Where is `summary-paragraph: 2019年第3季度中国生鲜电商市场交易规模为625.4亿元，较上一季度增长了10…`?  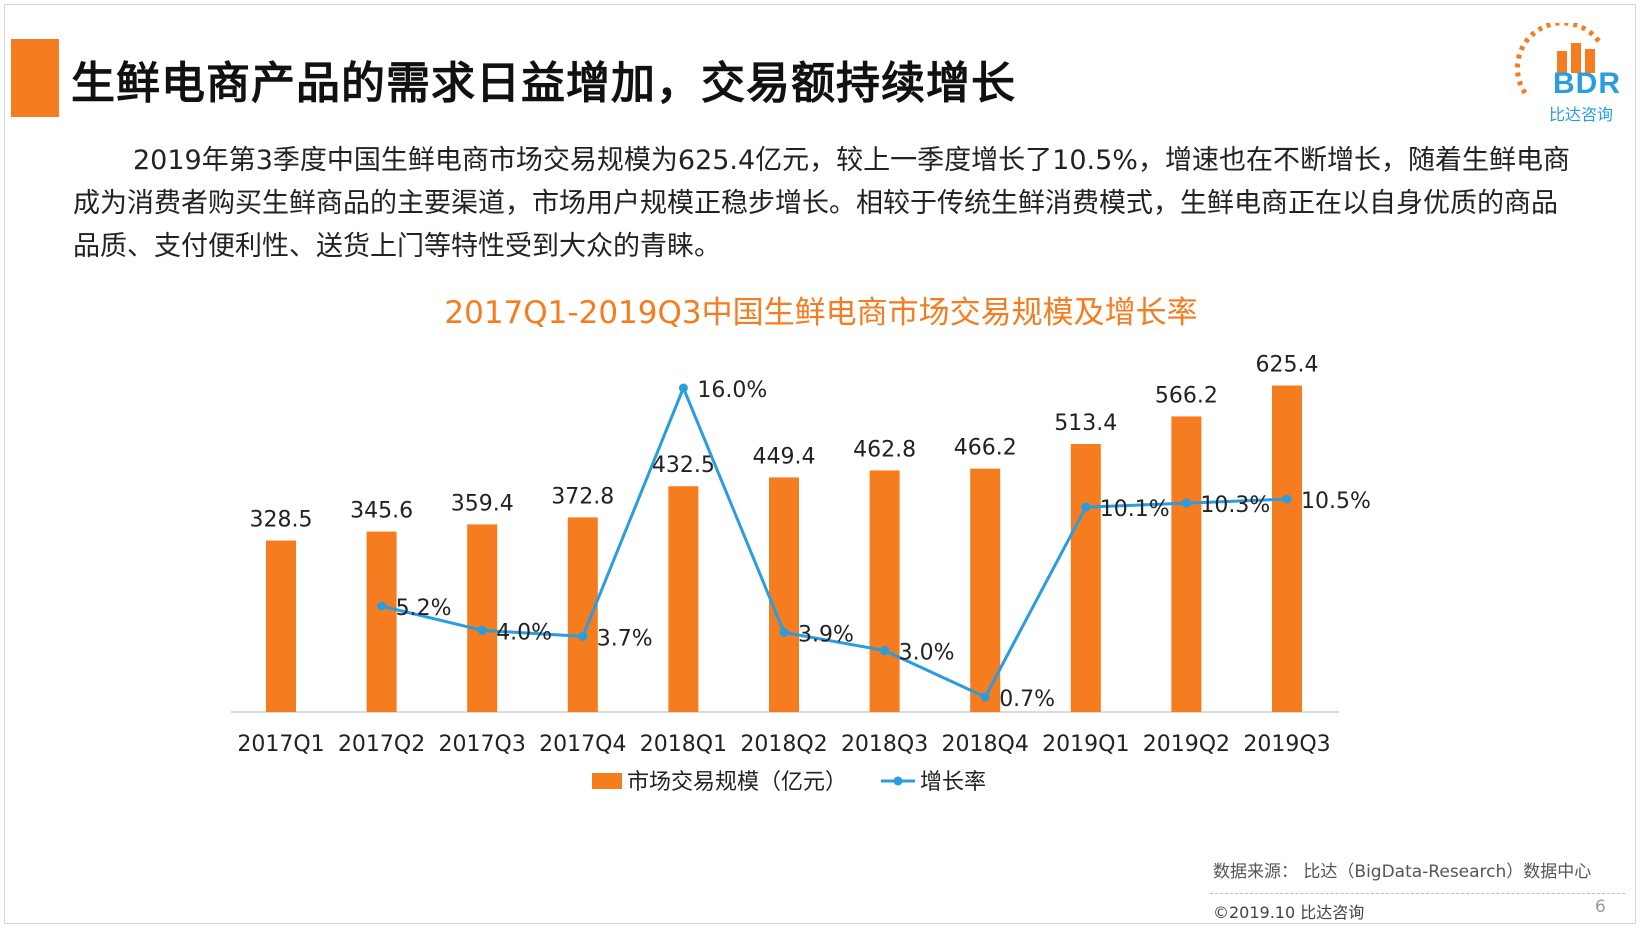 summary-paragraph: 2019年第3季度中国生鲜电商市场交易规模为625.4亿元，较上一季度增长了10… is located at coordinates (833, 203).